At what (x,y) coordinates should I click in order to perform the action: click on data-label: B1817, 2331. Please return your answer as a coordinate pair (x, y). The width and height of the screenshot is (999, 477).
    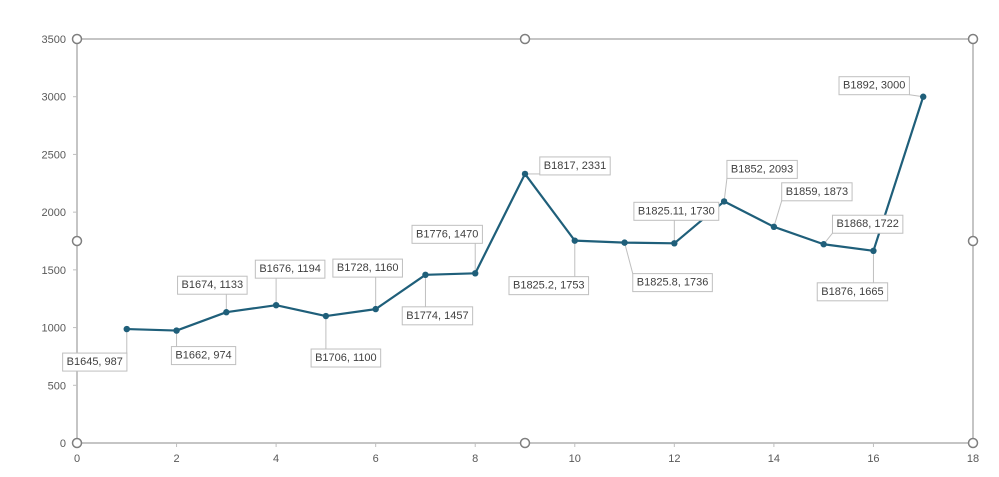
    Looking at the image, I should click on (575, 166).